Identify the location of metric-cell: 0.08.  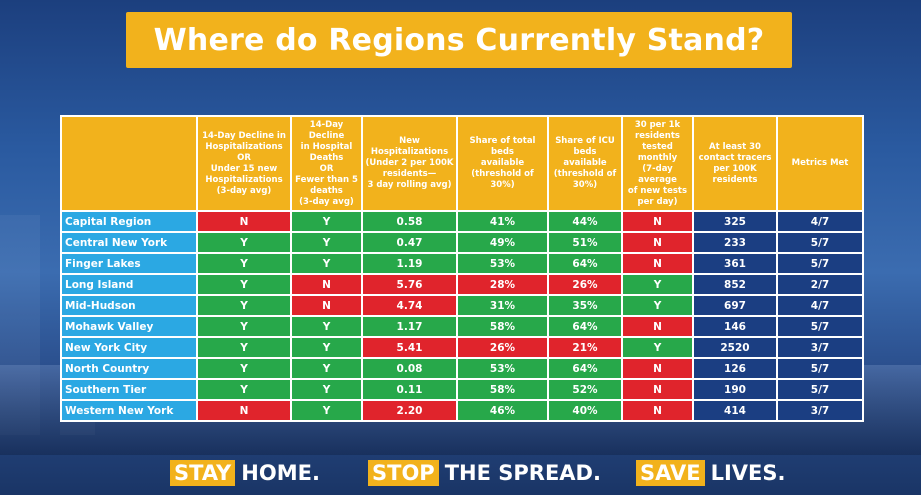
(409, 368).